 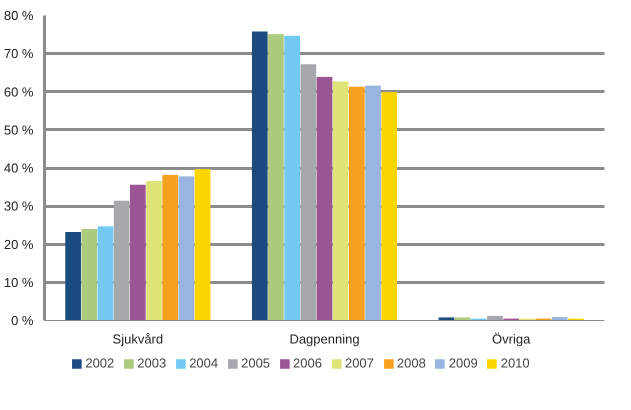 I want to click on y-tick-label: 30 %, so click(x=19, y=206).